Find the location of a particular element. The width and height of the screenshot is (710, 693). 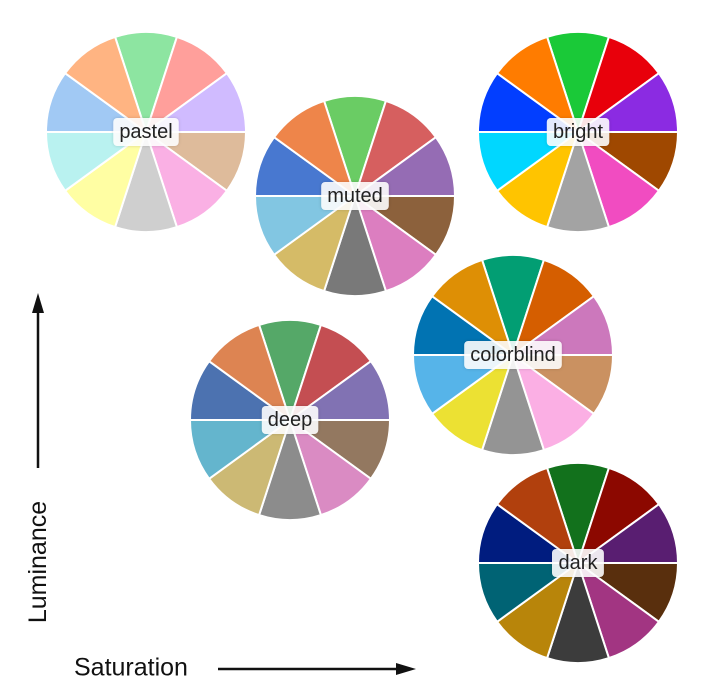

luminance-axis: Luminance is located at coordinates (38, 458).